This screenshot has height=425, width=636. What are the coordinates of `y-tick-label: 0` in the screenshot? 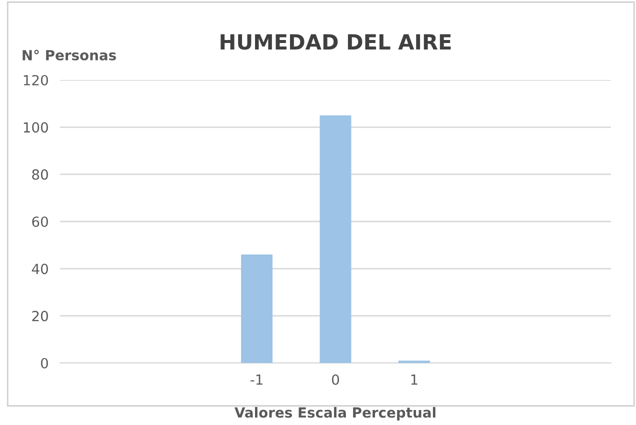 It's located at (44, 363).